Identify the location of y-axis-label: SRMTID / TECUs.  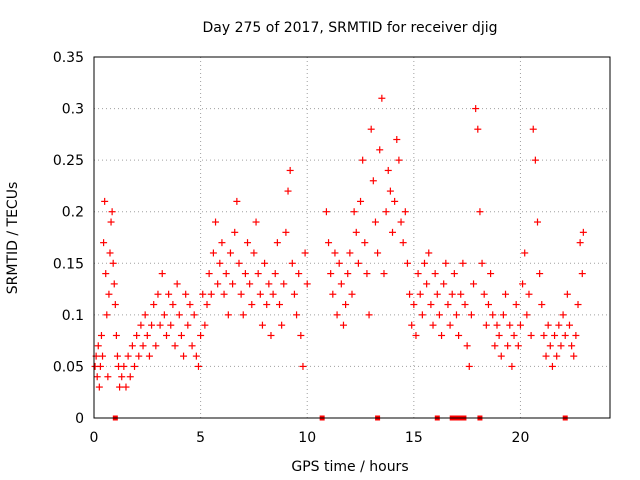
(13, 238).